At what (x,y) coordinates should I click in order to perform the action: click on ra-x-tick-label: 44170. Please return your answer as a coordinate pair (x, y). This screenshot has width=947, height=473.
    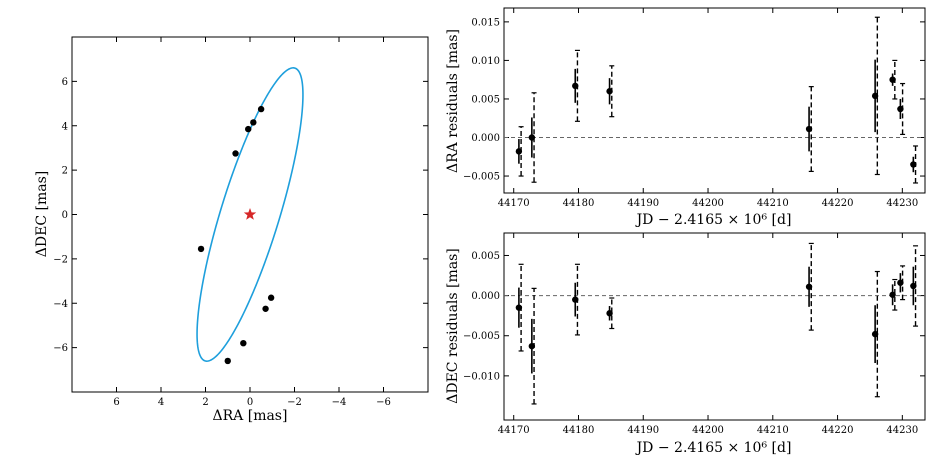
    Looking at the image, I should click on (514, 203).